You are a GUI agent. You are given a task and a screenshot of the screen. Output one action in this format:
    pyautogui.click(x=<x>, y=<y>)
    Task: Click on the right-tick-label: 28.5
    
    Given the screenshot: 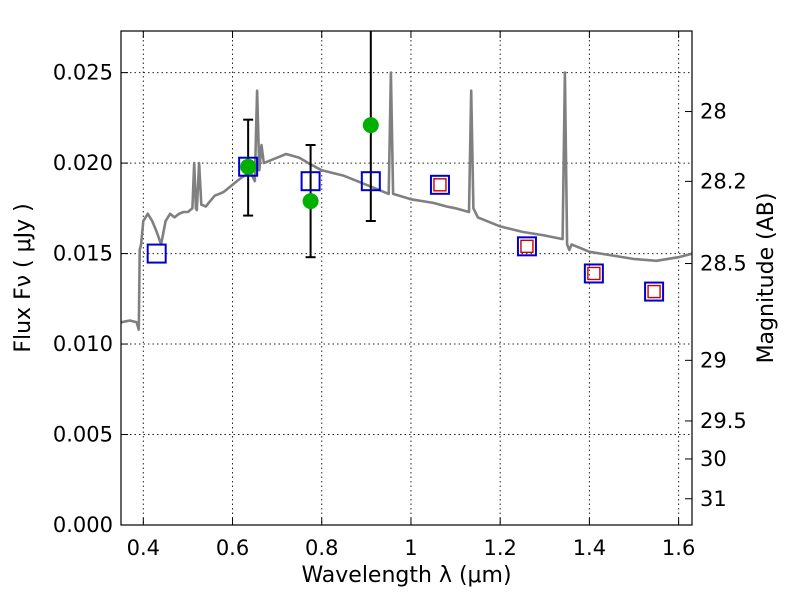 What is the action you would take?
    pyautogui.click(x=723, y=264)
    